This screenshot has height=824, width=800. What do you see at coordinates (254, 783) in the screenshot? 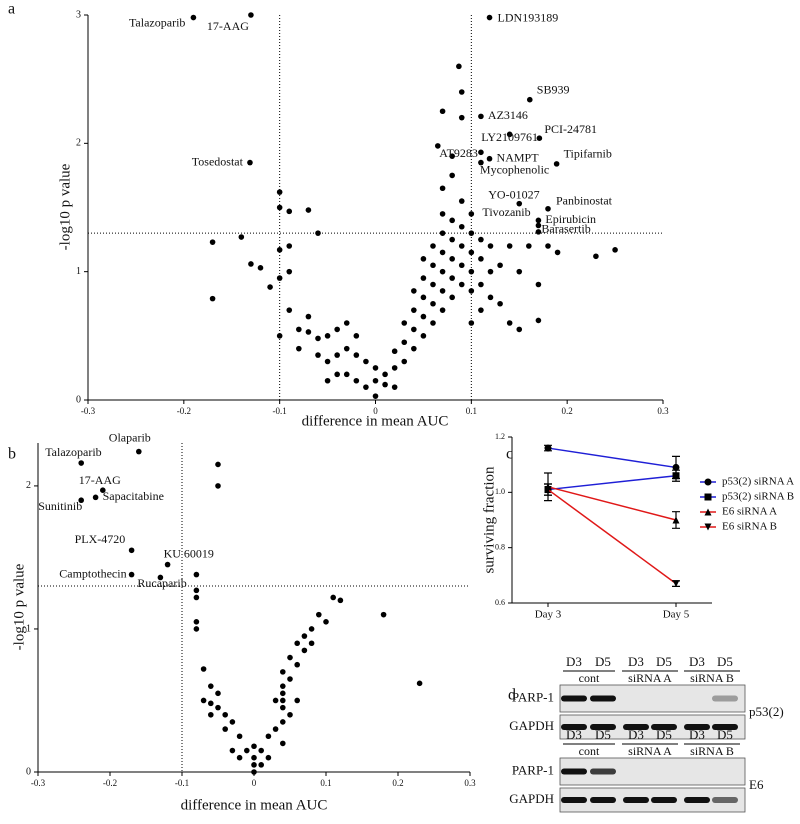
I see `x-tick-label: 0` at bounding box center [254, 783].